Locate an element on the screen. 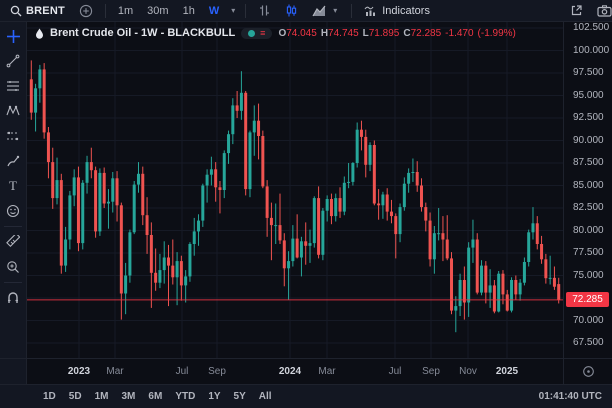 This screenshot has height=408, width=612. range-ytd-button: YTD is located at coordinates (185, 396).